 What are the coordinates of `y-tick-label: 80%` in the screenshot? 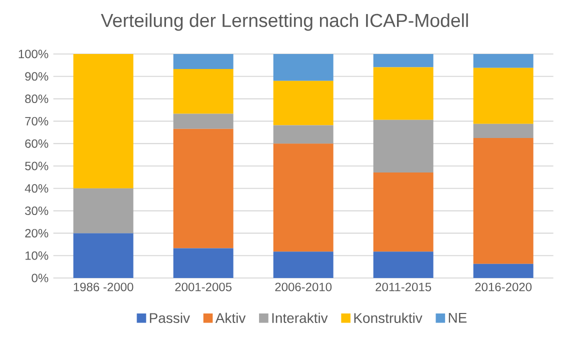 It's located at (36, 99).